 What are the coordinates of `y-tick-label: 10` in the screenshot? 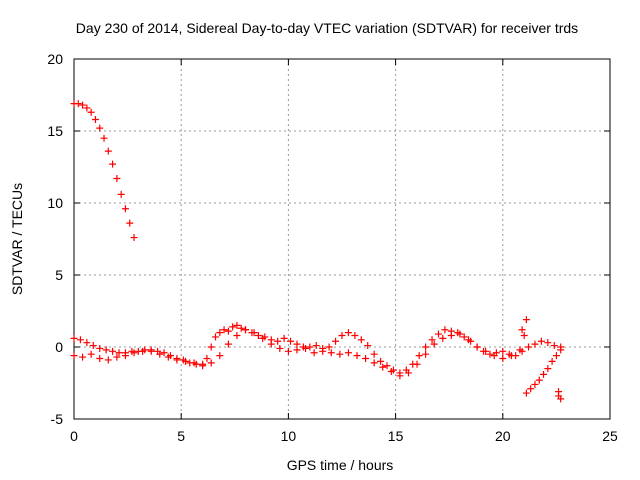 It's located at (55, 203).